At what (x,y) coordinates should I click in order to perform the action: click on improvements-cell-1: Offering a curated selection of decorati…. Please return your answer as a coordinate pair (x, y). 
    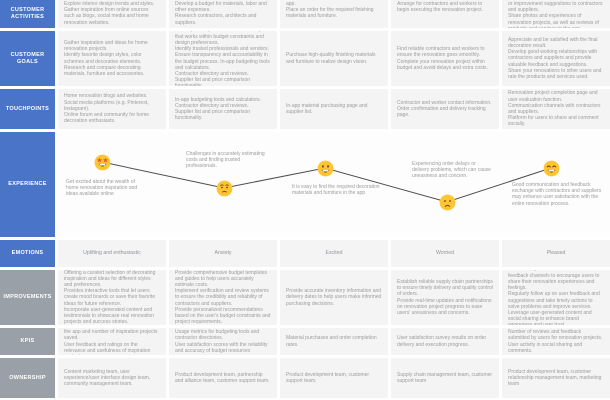
    Looking at the image, I should click on (112, 297).